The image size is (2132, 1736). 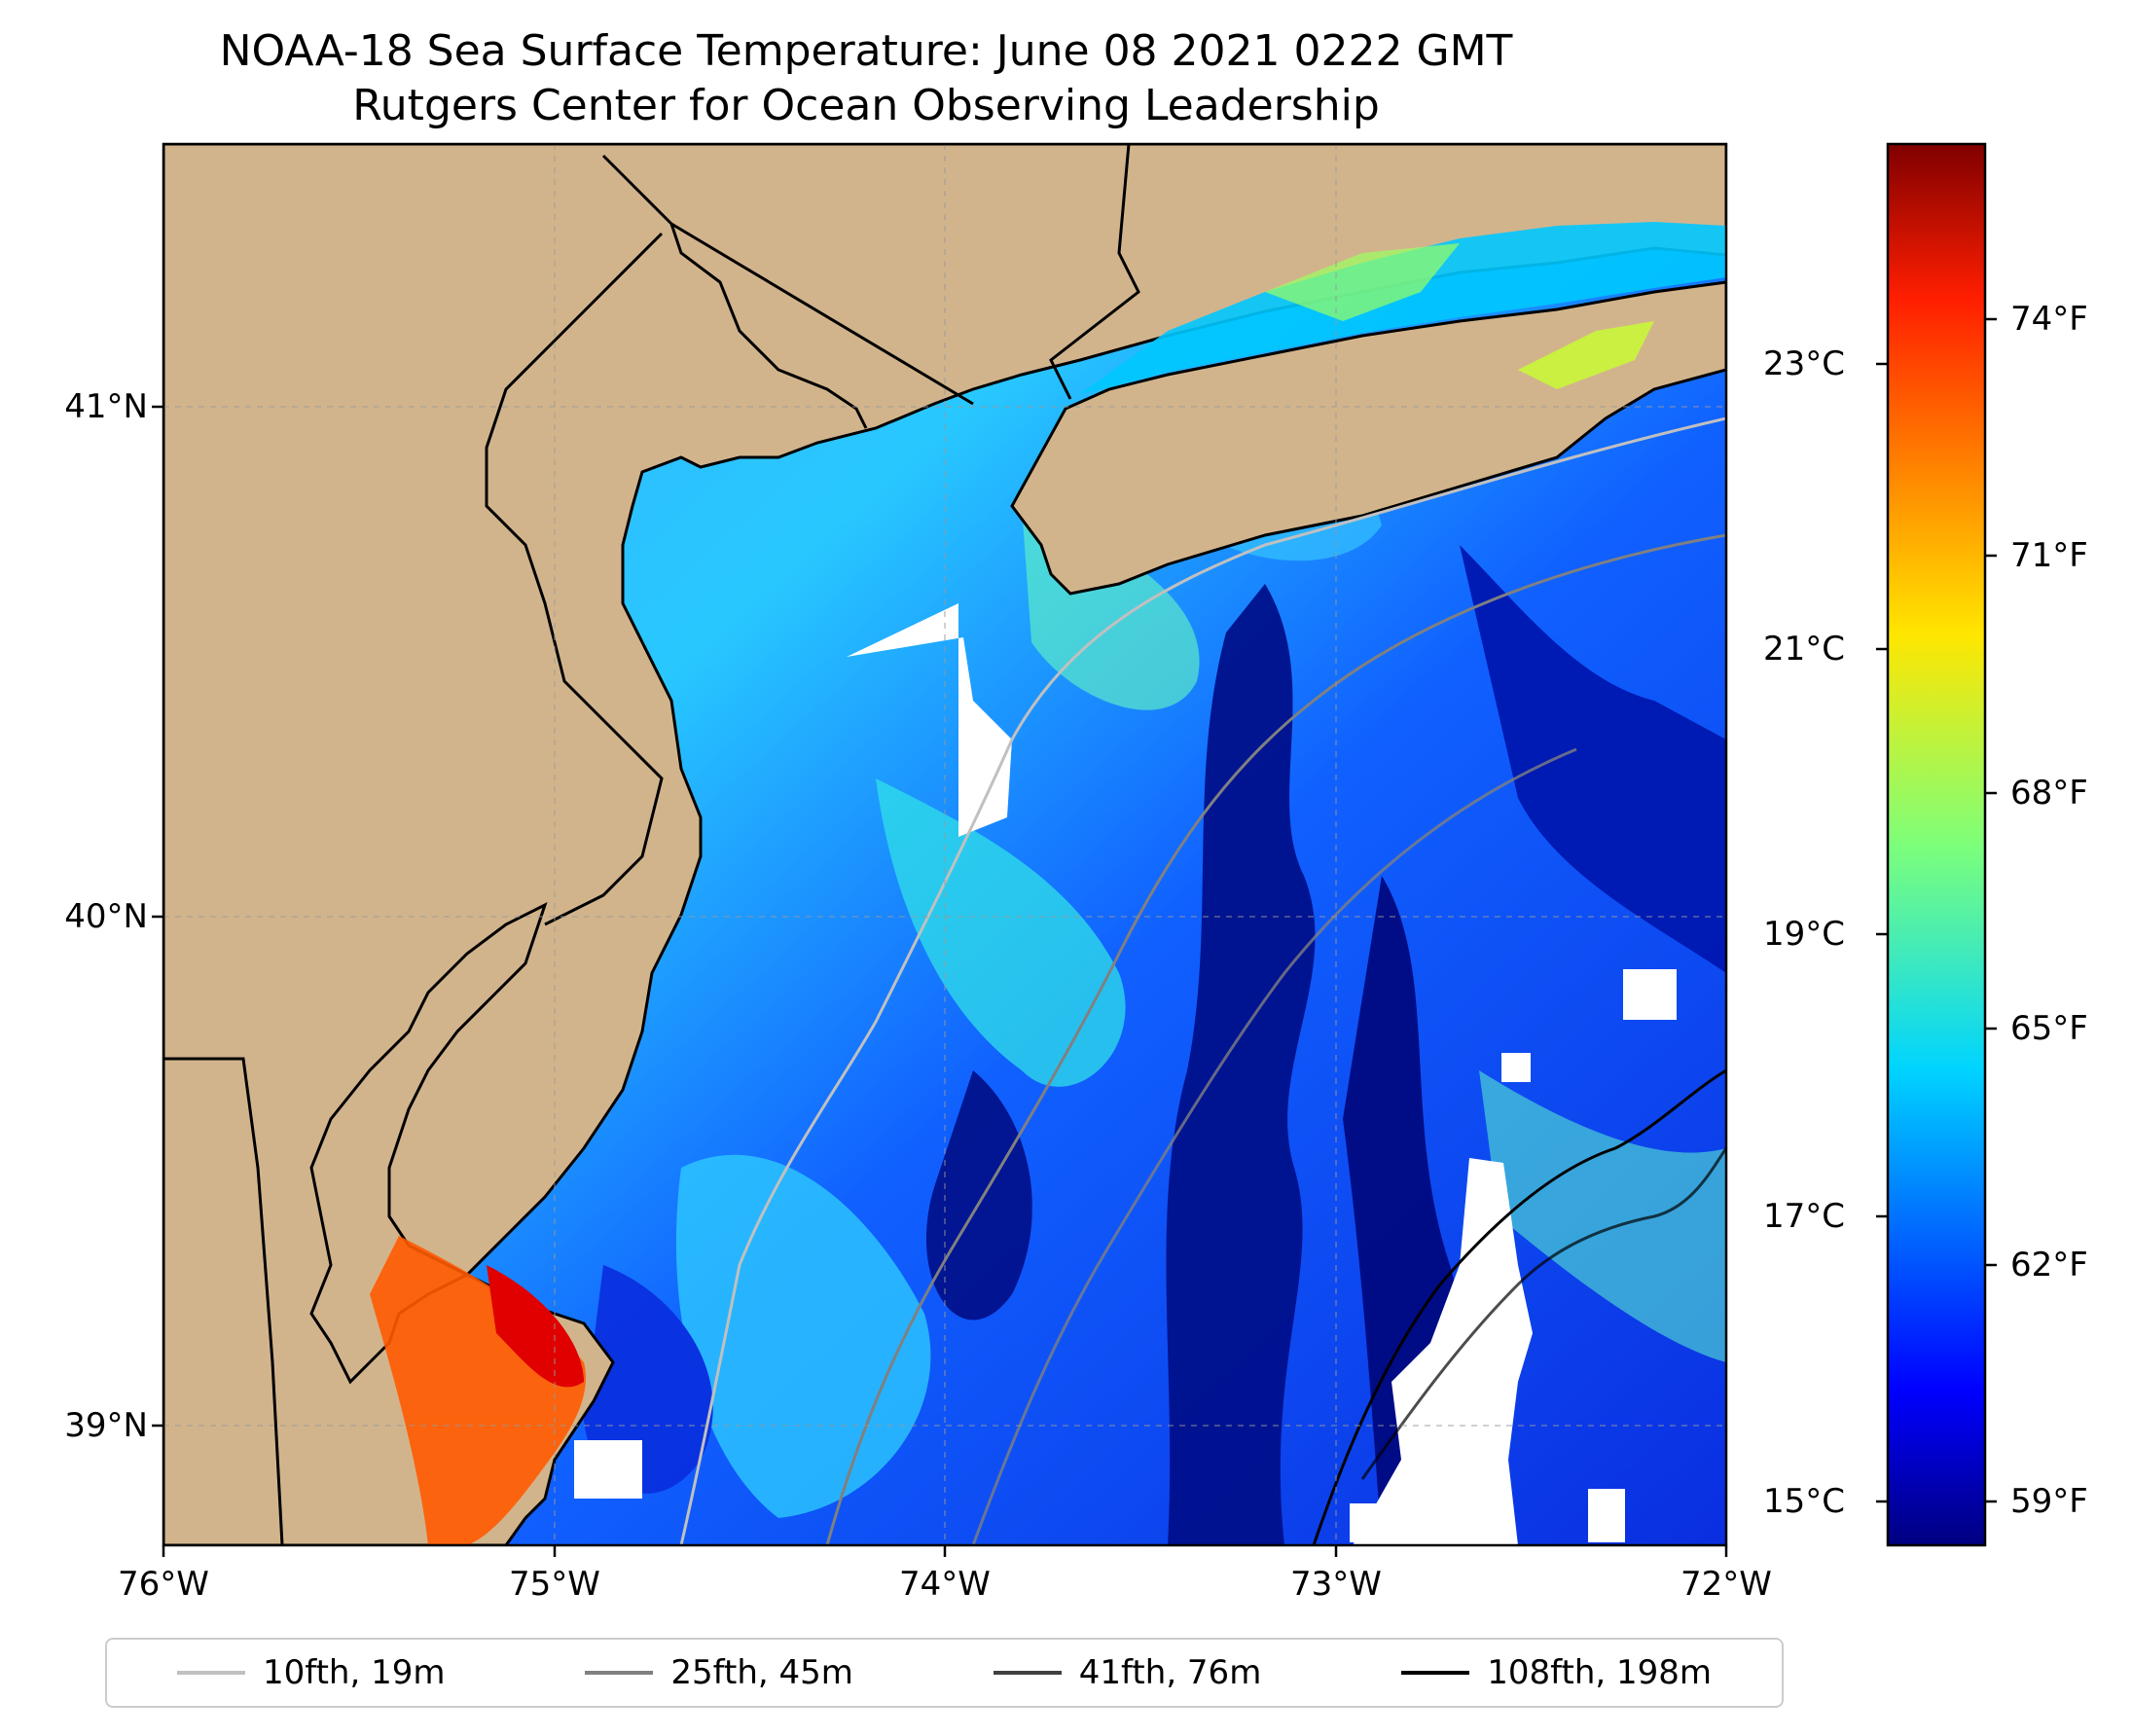 What do you see at coordinates (1805, 1216) in the screenshot?
I see `colorbar-celsius-label: 17°C` at bounding box center [1805, 1216].